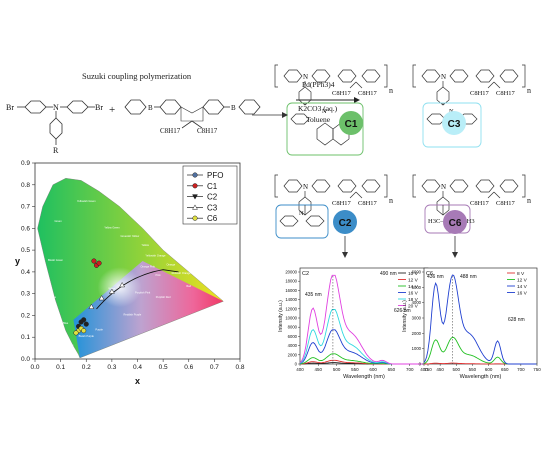 The image size is (550, 450). I want to click on cie-region-label: Blue, so click(71, 345).